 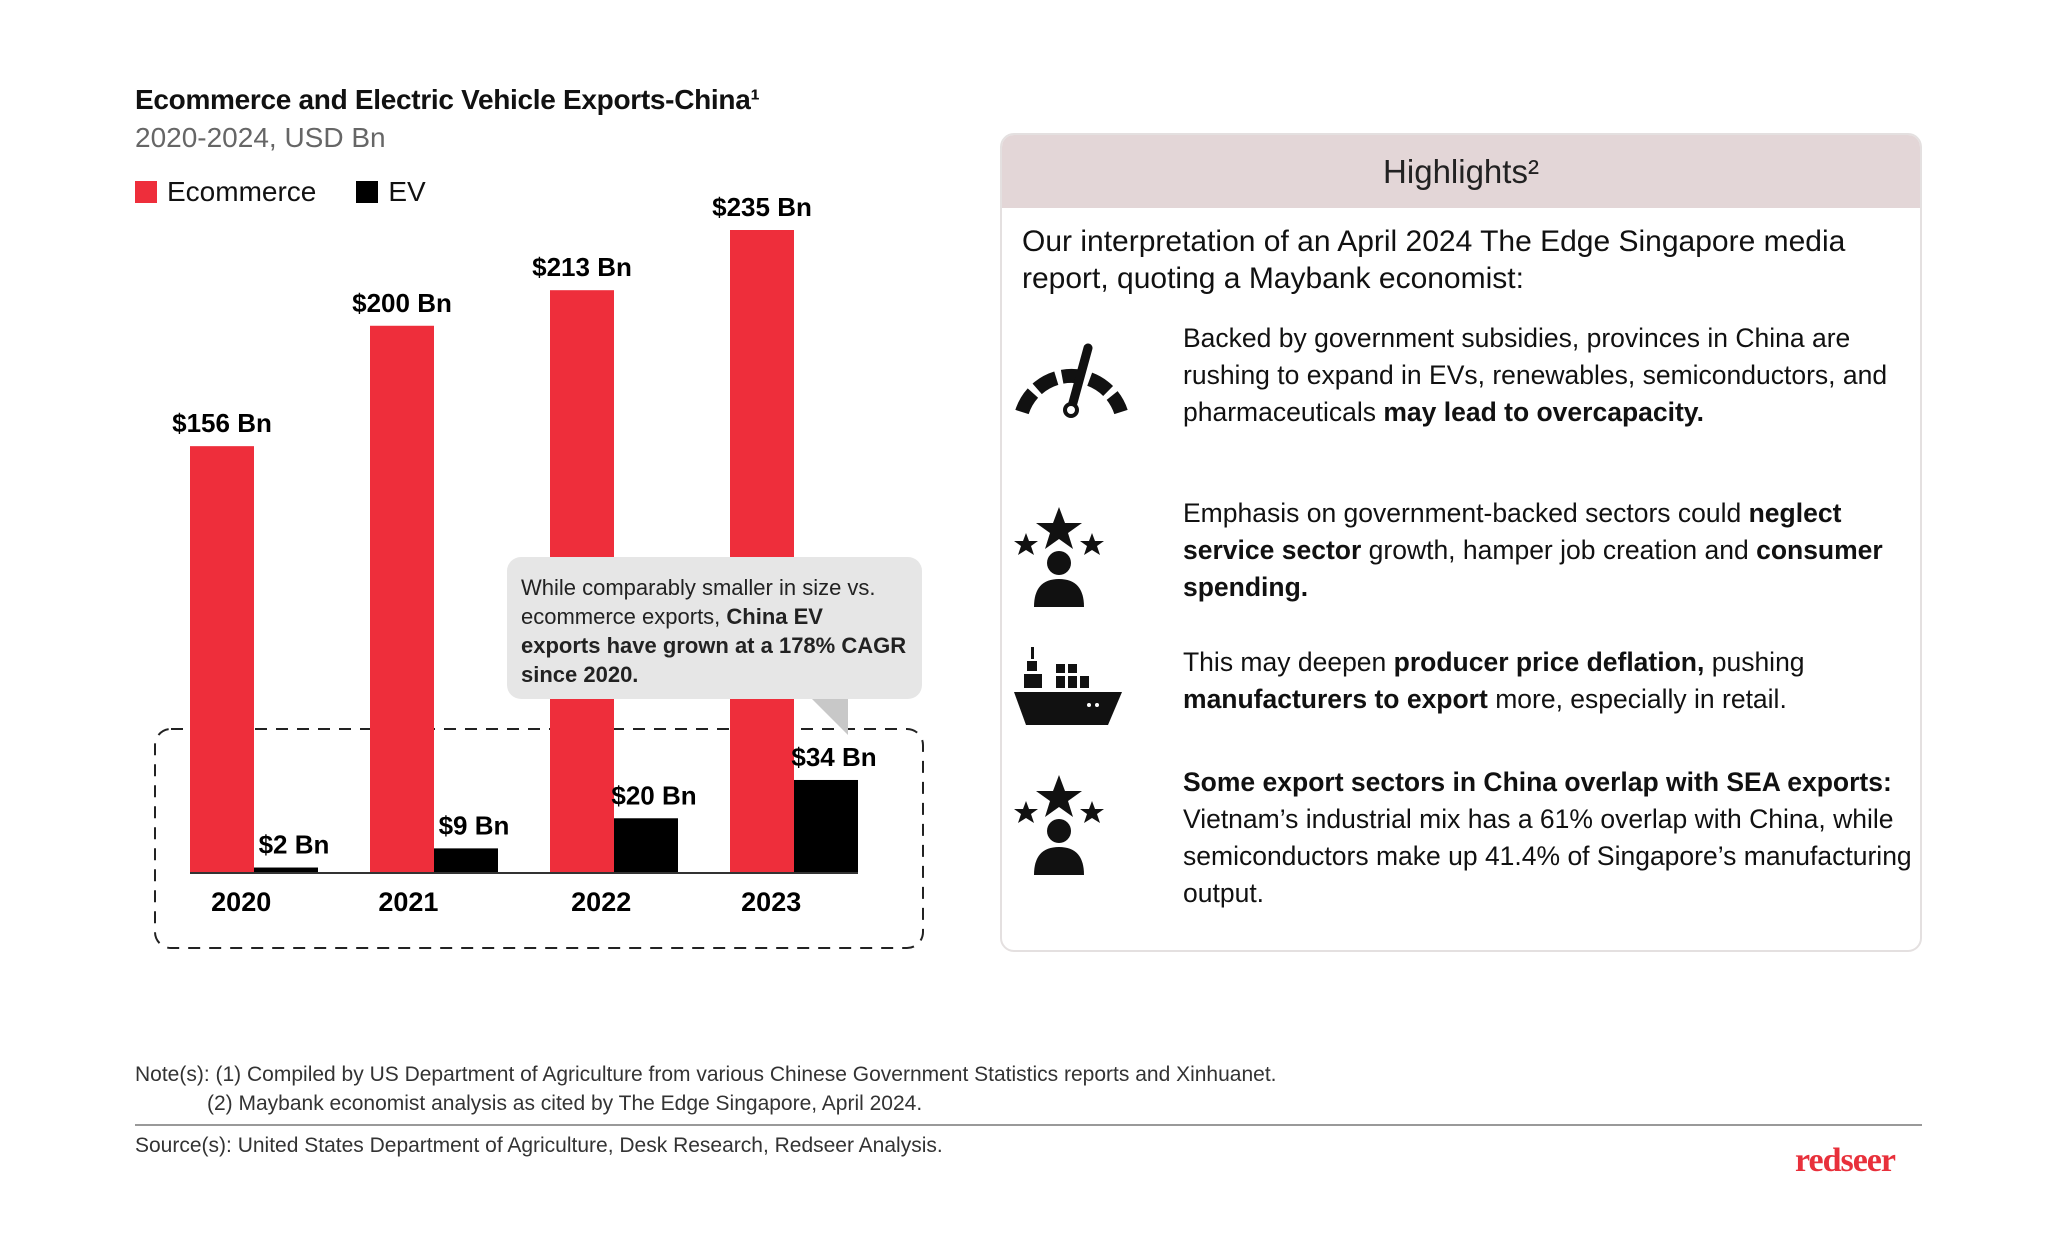 I want to click on callout-tail, so click(x=830, y=717).